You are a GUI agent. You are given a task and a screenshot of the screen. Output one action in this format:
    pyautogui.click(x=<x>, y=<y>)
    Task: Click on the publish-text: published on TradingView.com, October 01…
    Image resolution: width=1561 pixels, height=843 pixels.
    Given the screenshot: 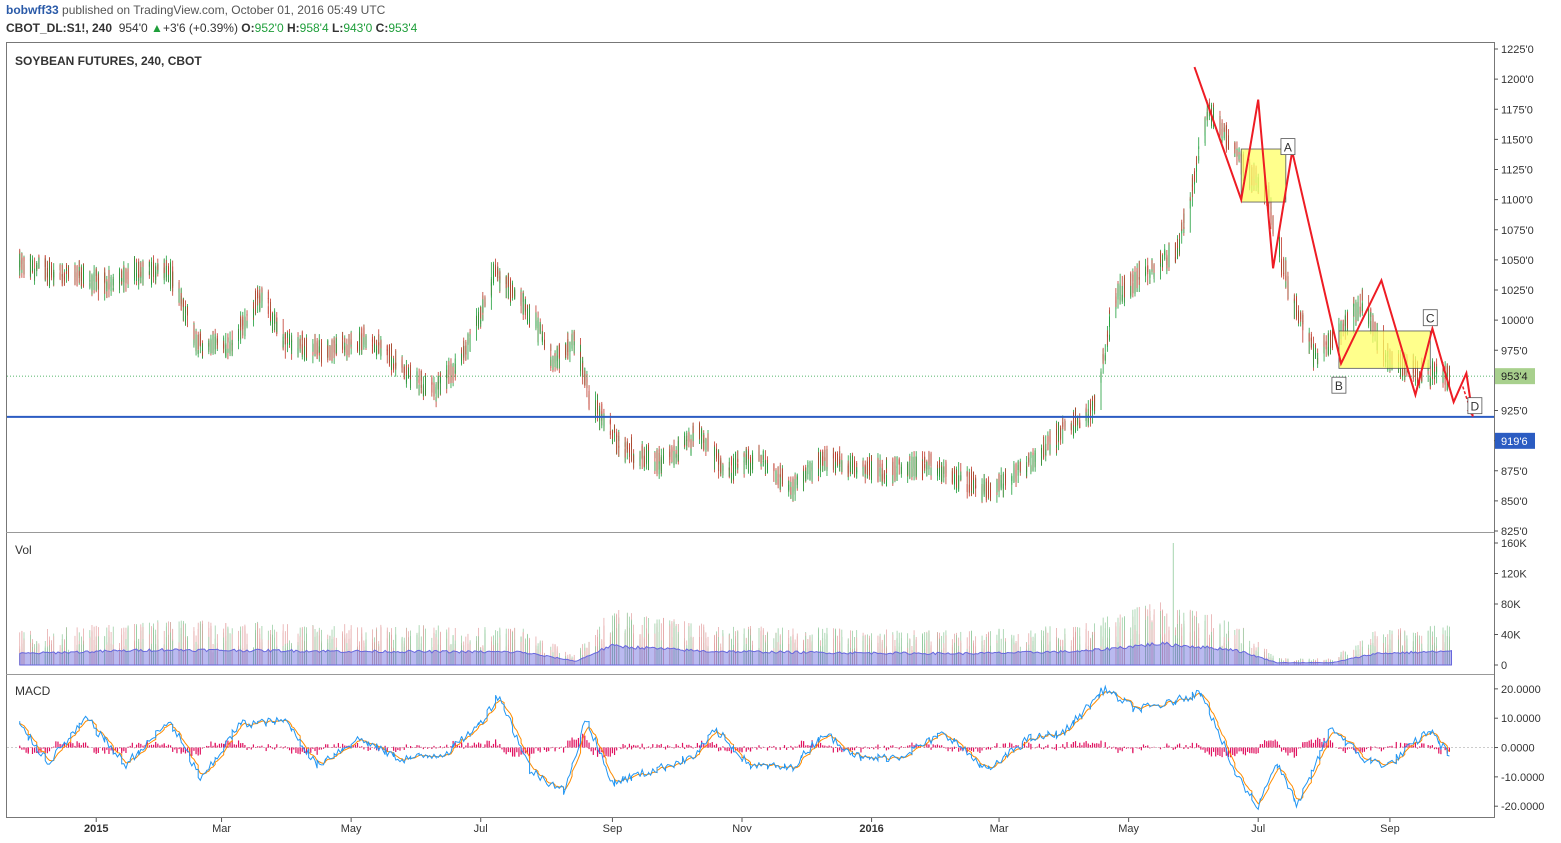 What is the action you would take?
    pyautogui.click(x=224, y=10)
    